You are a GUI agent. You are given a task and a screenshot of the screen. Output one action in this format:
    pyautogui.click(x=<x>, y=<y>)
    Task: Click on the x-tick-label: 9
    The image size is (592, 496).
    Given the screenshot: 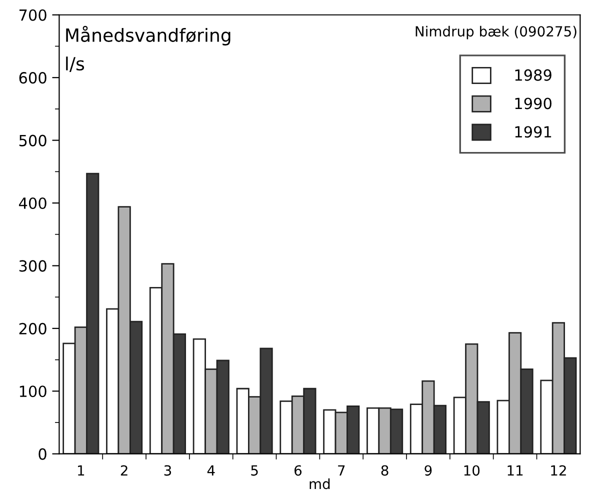 What is the action you would take?
    pyautogui.click(x=428, y=470)
    